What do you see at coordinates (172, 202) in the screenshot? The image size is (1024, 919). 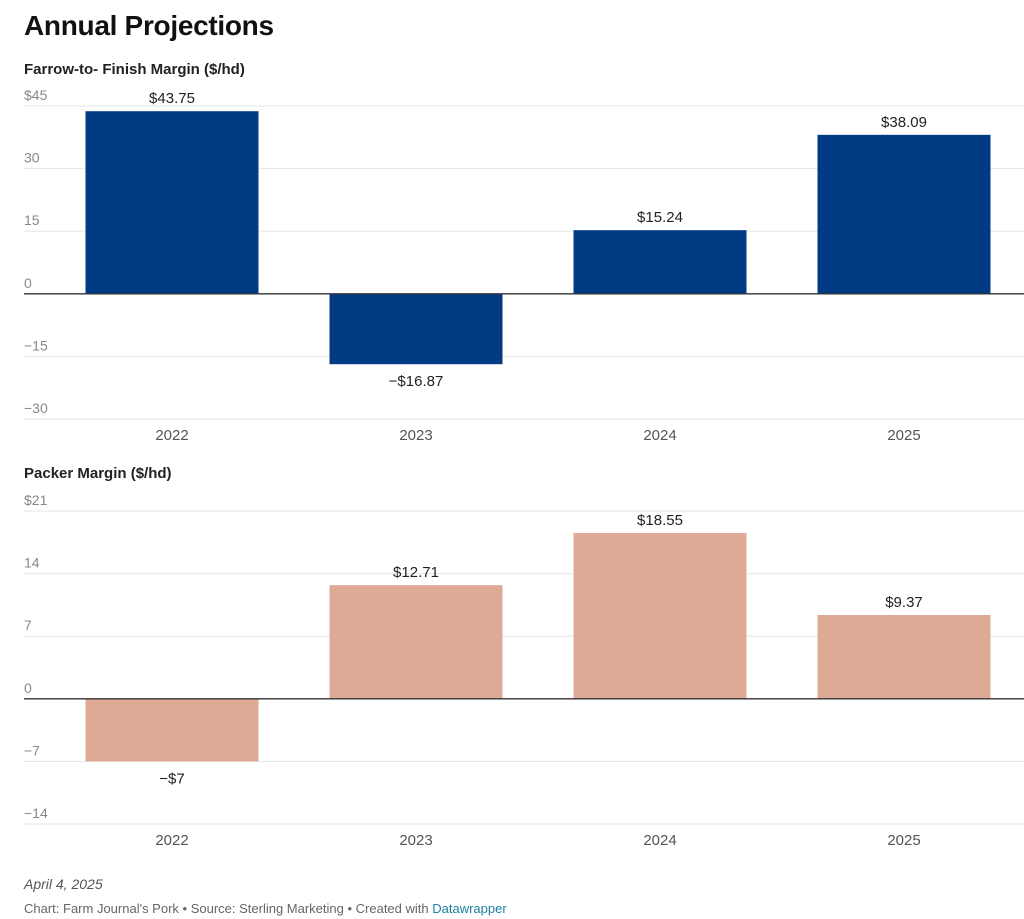 I see `ftf-bar-2022` at bounding box center [172, 202].